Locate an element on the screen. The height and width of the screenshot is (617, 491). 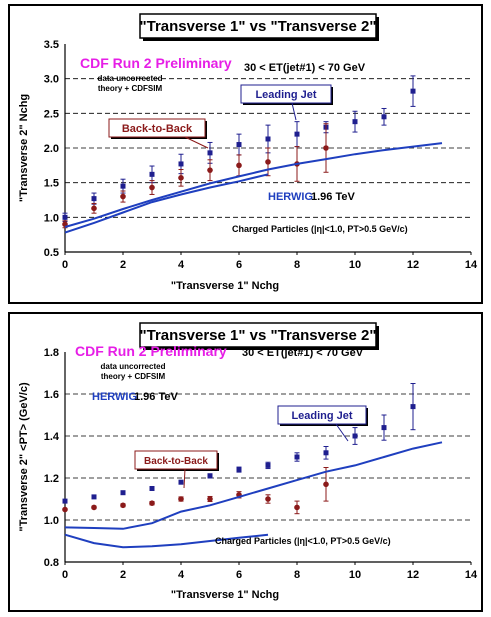
y-tick-label: 2.5 is located at coordinates (51, 114).